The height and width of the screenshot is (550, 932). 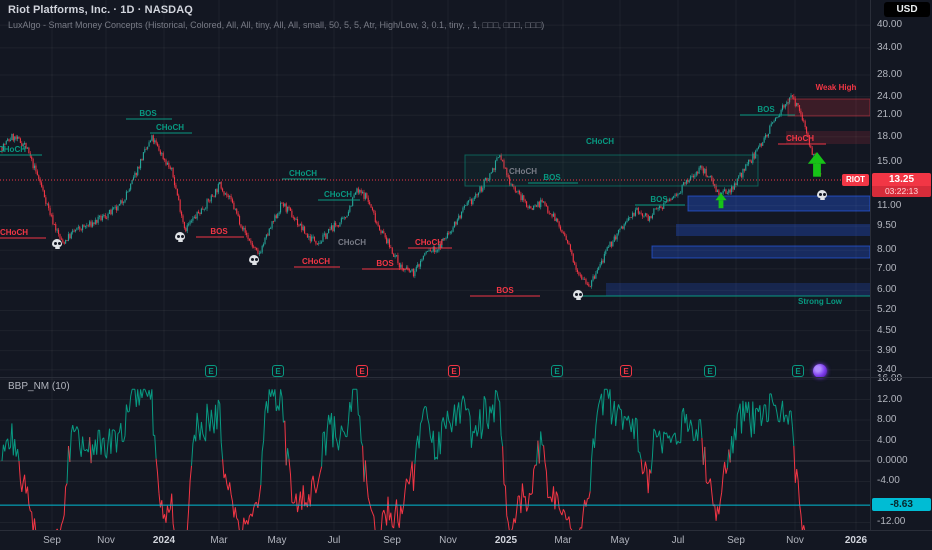 I want to click on price-tick-label: 18.00, so click(x=890, y=136).